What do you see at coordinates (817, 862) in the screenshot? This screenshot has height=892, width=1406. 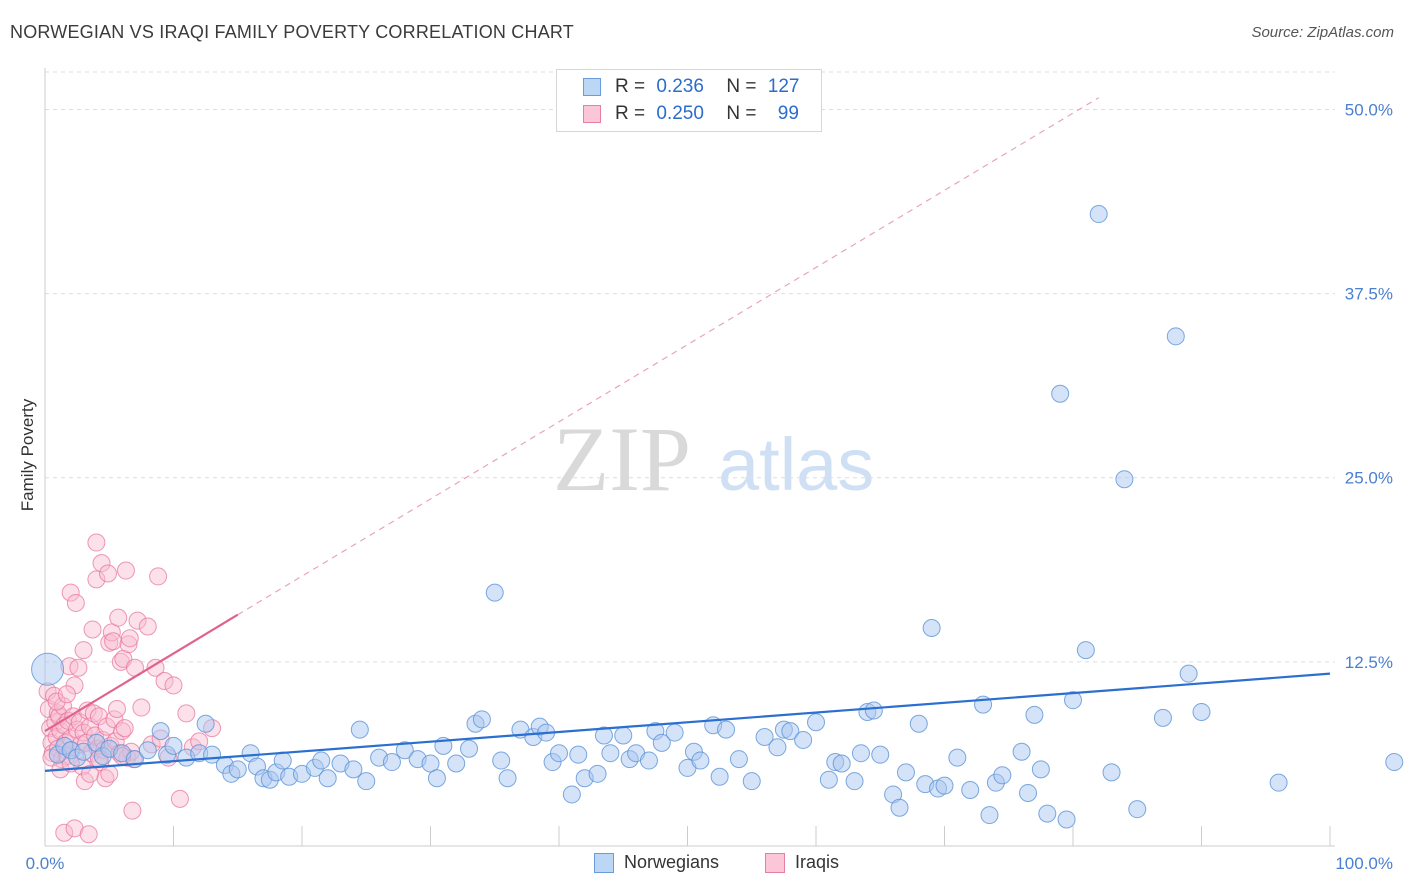 I see `iraqis-legend-label: Iraqis` at bounding box center [817, 862].